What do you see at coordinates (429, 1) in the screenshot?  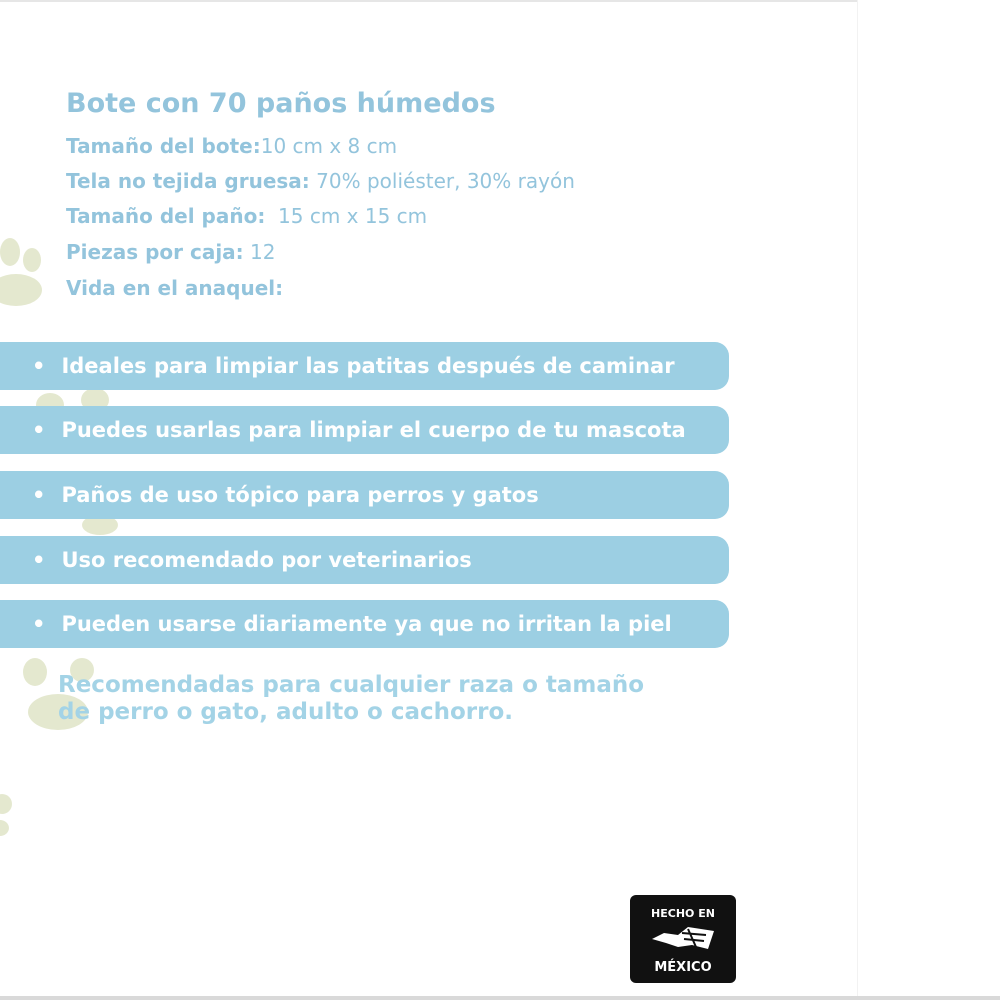 I see `top-border` at bounding box center [429, 1].